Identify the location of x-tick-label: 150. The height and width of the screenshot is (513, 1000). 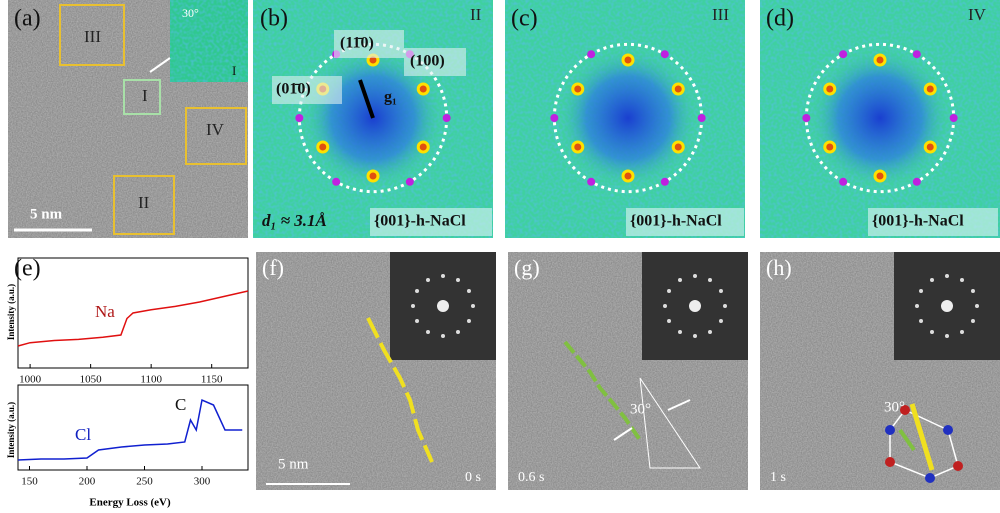
(29, 482).